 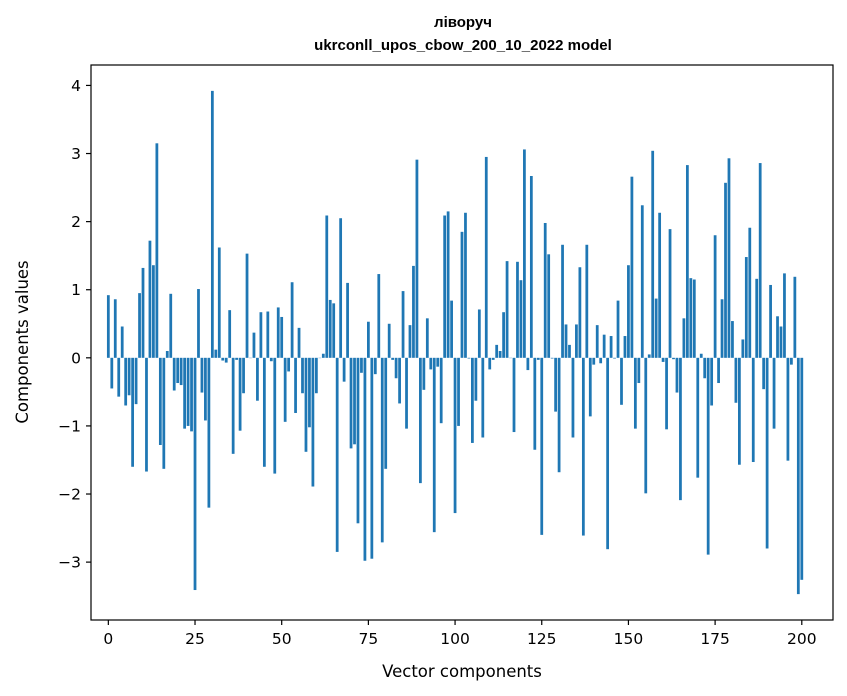 I want to click on y-tick-label: −1, so click(x=69, y=426).